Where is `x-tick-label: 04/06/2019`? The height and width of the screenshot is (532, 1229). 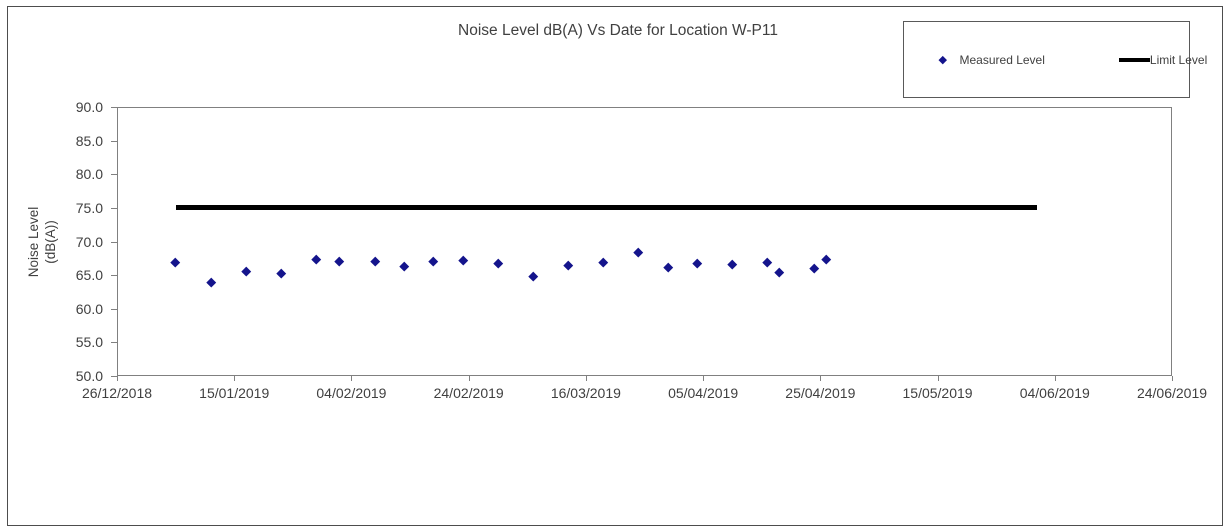
x-tick-label: 04/06/2019 is located at coordinates (1054, 393).